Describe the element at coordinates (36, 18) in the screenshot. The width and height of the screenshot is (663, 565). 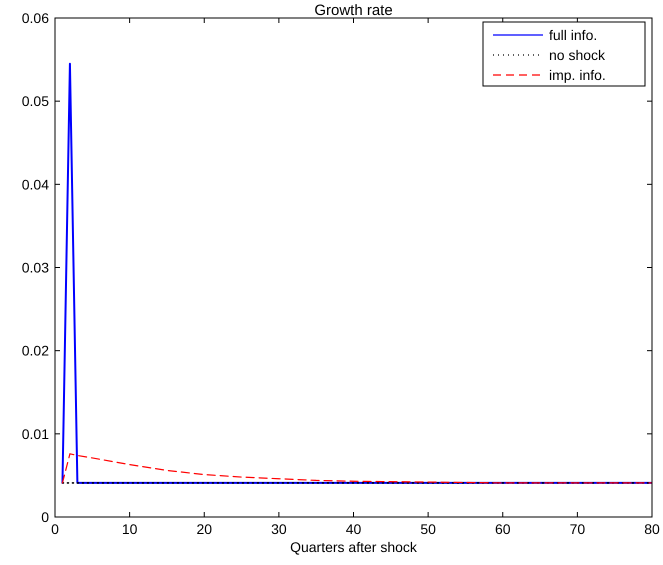
I see `y-tick-label: 0.06` at that location.